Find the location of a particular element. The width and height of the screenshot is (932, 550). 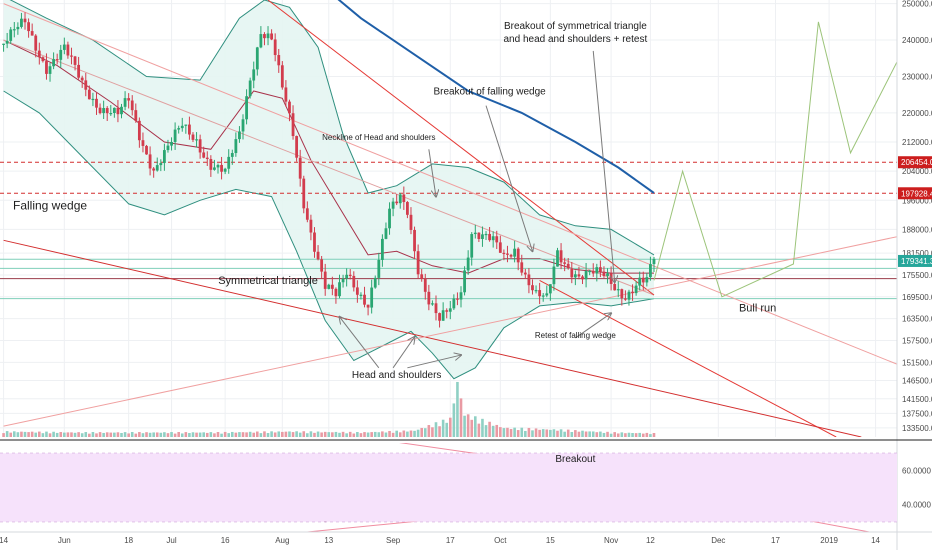

rsi-tick-label: 60.0000 is located at coordinates (916, 470).